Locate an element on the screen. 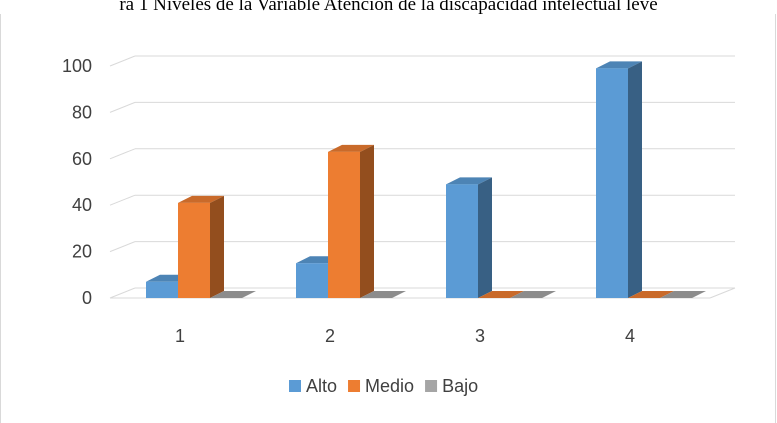 The image size is (777, 423). y-tick-label: 60 is located at coordinates (82, 159).